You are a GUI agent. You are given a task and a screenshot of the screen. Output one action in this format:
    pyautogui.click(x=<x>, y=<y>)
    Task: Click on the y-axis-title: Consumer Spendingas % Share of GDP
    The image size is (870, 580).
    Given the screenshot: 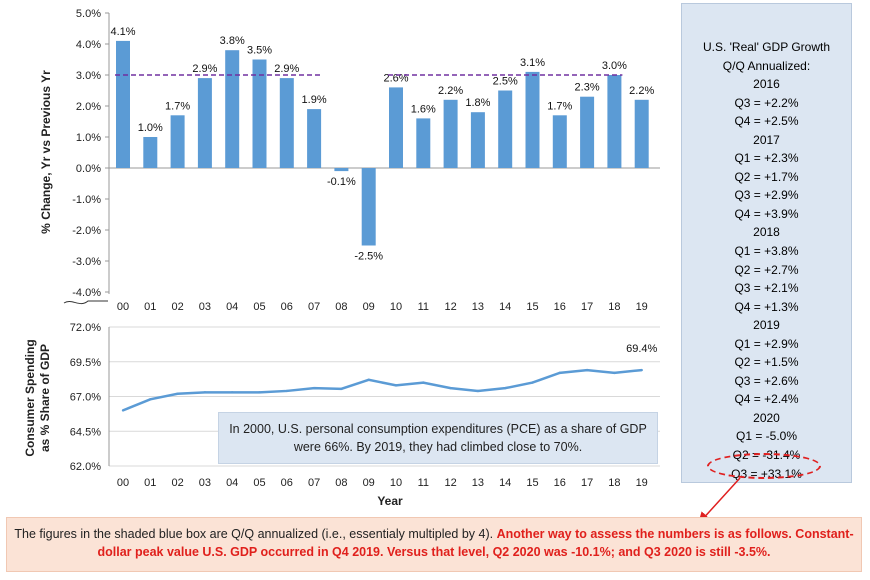 What is the action you would take?
    pyautogui.click(x=37, y=397)
    